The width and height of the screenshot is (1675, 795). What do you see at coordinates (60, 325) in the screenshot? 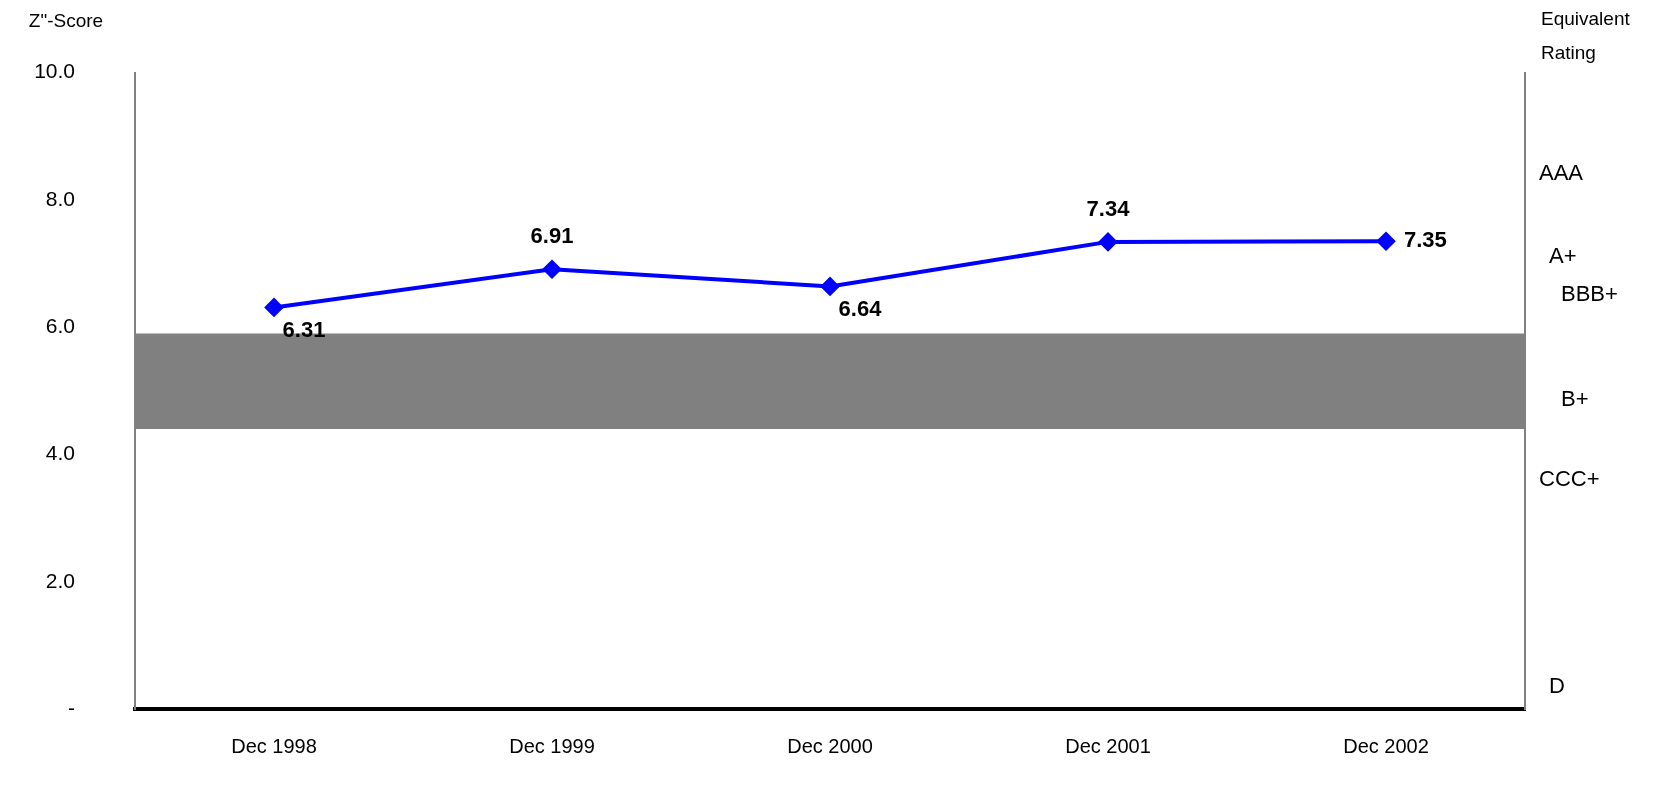
I see `y-tick-label: 6.0` at bounding box center [60, 325].